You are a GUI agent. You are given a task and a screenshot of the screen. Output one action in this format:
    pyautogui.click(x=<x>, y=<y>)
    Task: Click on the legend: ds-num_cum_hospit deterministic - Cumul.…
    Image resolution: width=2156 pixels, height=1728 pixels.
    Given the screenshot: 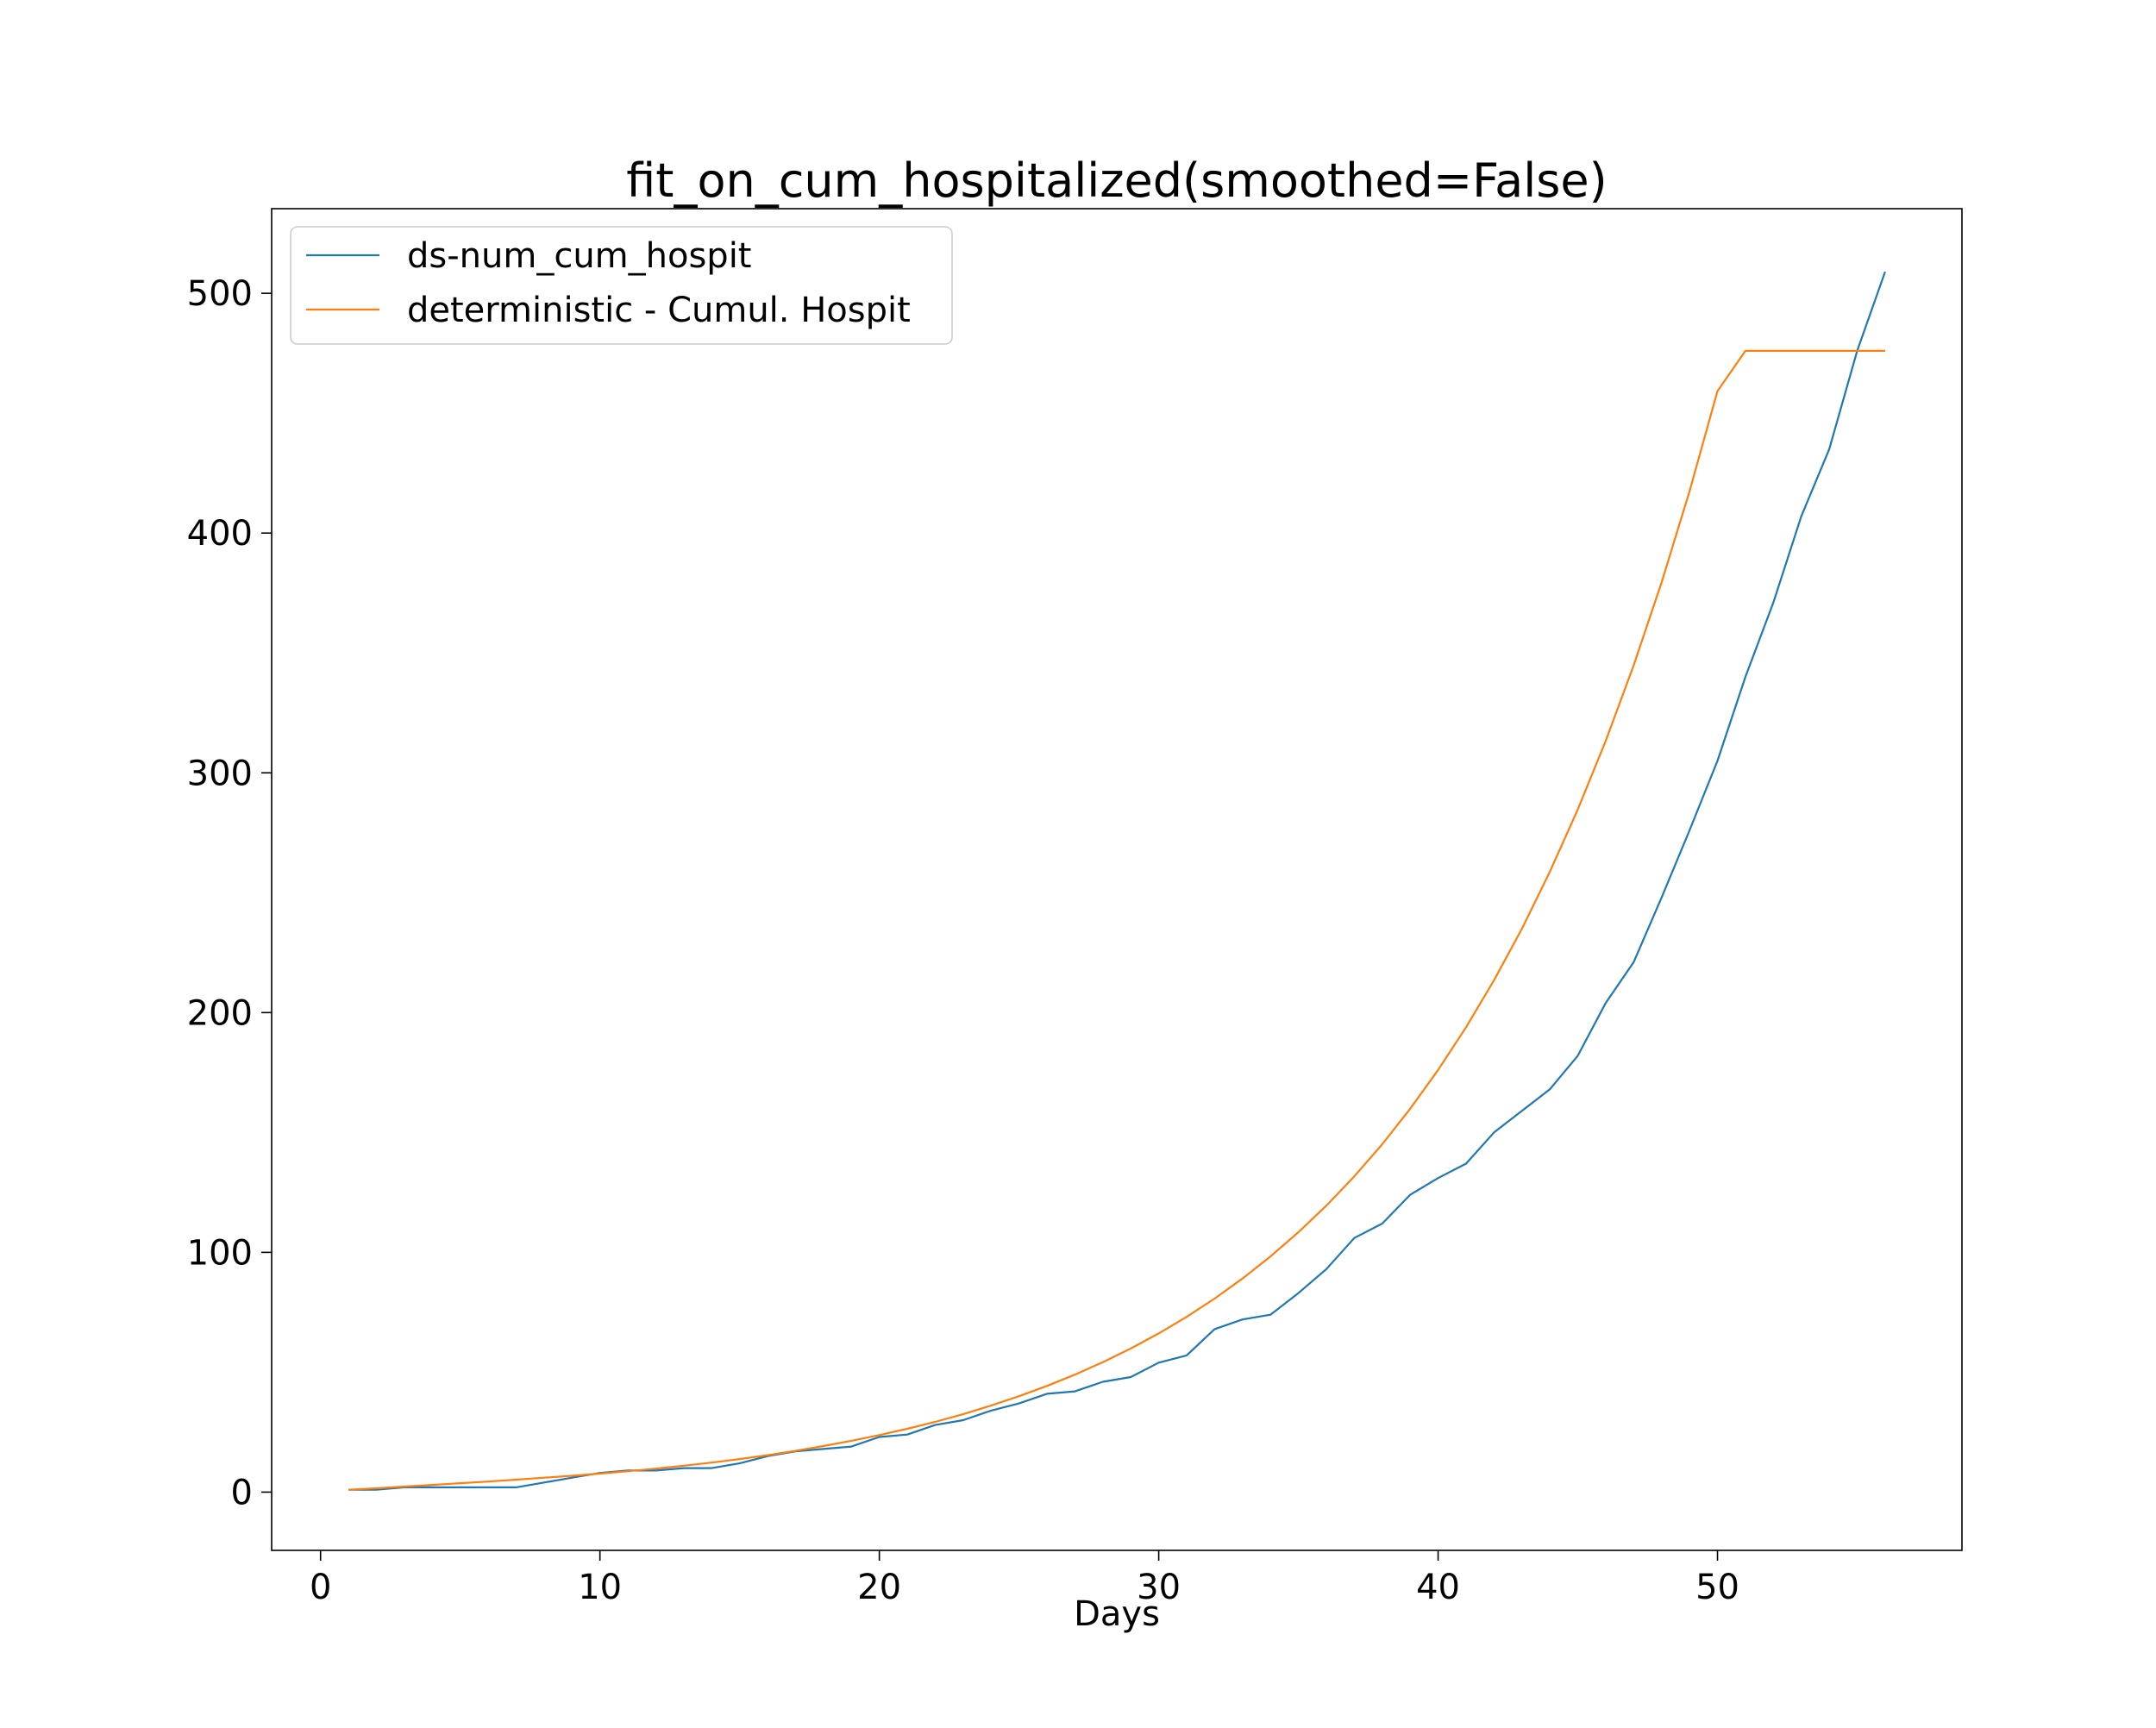 What is the action you would take?
    pyautogui.click(x=621, y=285)
    